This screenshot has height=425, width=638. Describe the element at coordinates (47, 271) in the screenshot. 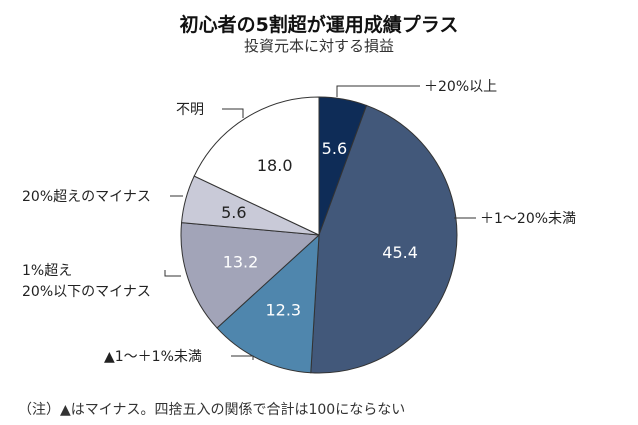

I see `category-label-3-line-0: 1%超え` at that location.